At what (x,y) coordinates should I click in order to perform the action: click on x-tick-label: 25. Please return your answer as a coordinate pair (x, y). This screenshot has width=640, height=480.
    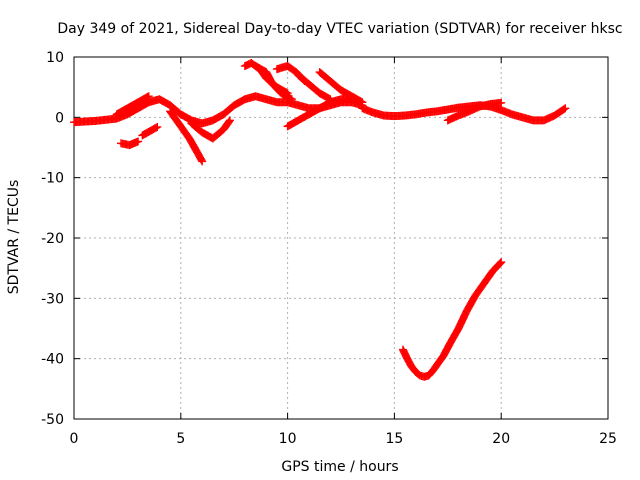
    Looking at the image, I should click on (608, 439).